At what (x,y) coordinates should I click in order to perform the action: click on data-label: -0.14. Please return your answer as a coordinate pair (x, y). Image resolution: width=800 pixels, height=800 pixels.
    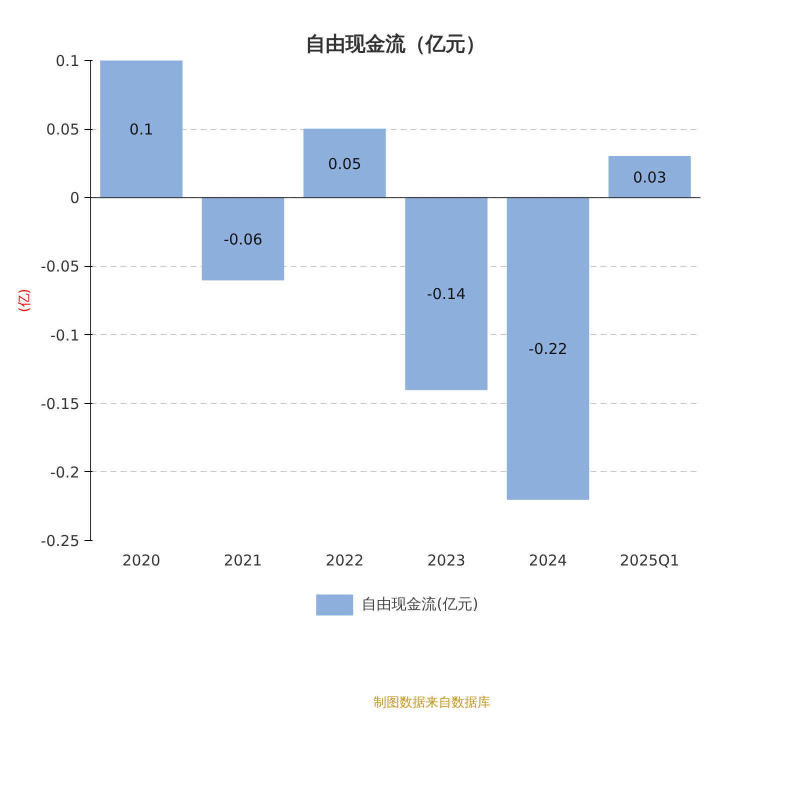
    Looking at the image, I should click on (446, 294).